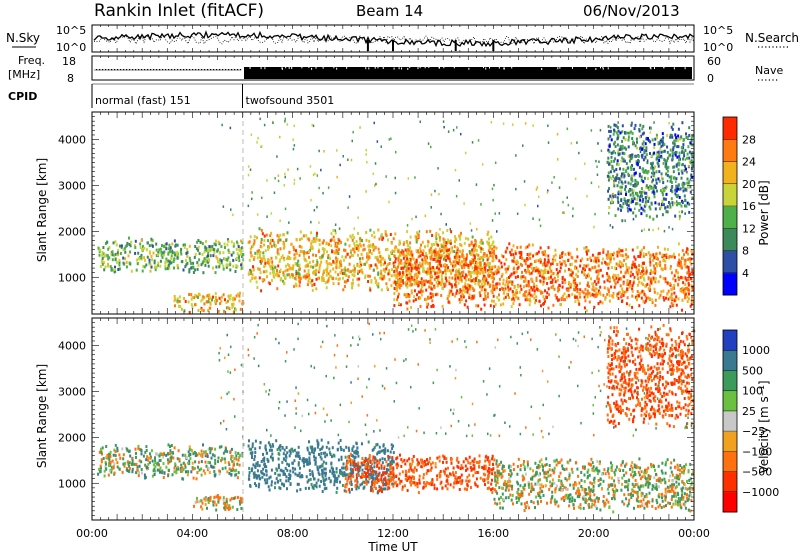 This screenshot has height=554, width=800. I want to click on nave-gap, so click(596, 68).